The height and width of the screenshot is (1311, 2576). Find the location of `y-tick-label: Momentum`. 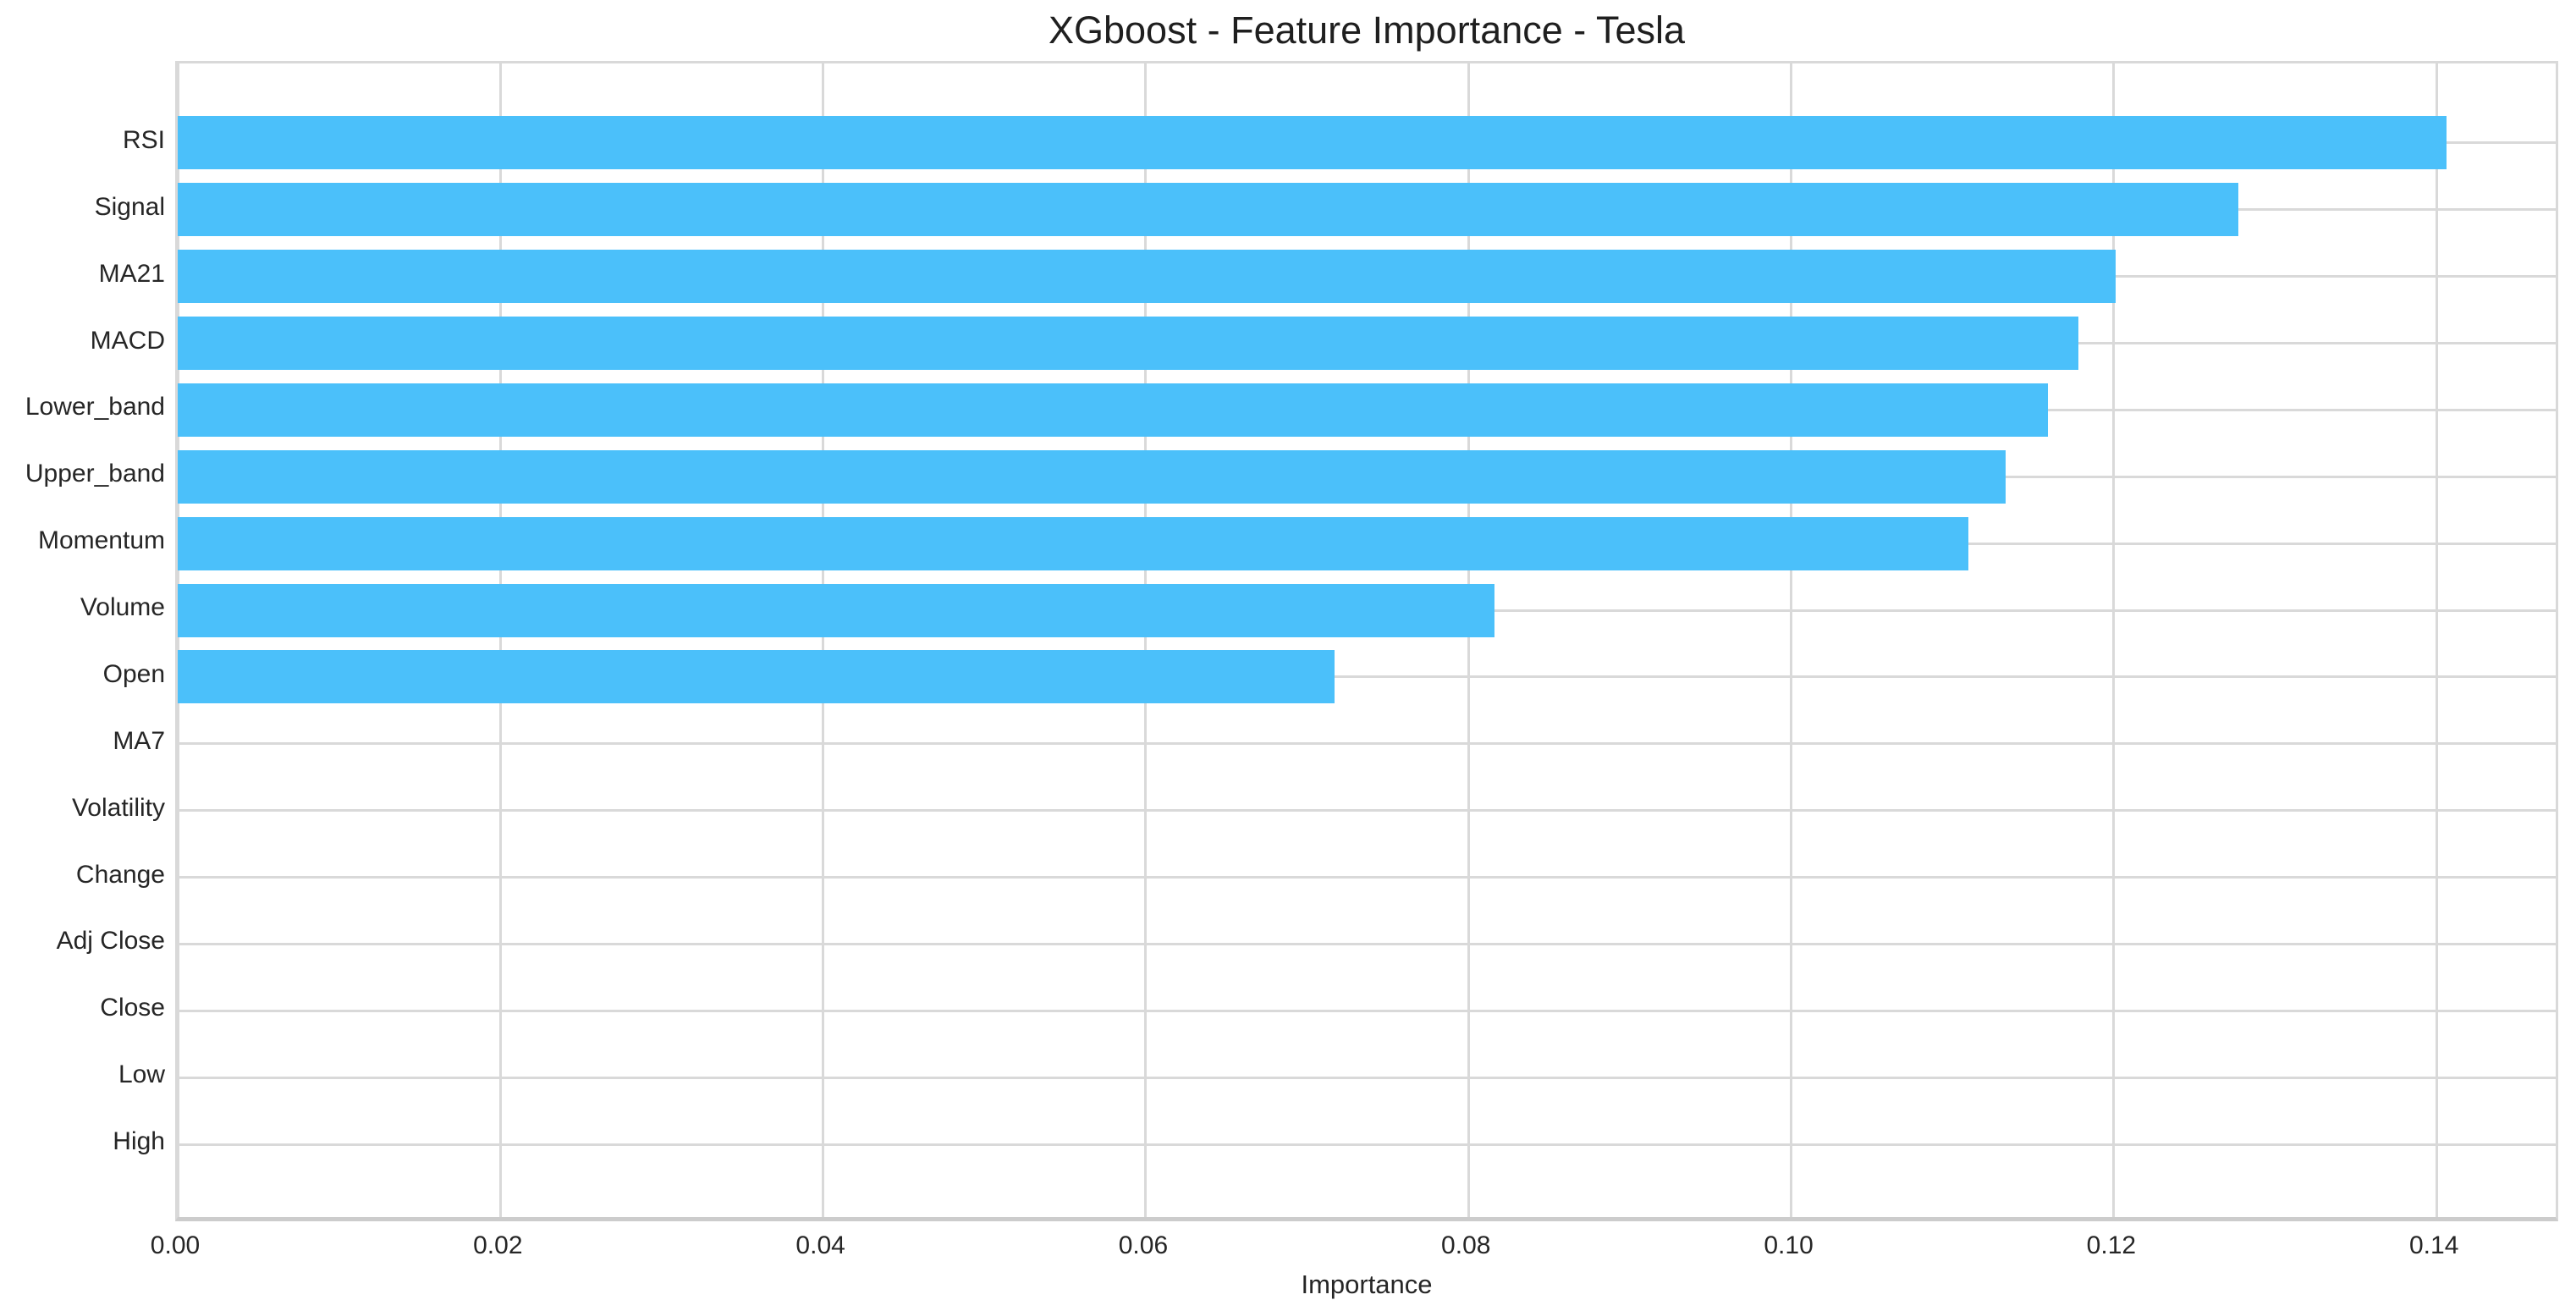

y-tick-label: Momentum is located at coordinates (101, 540).